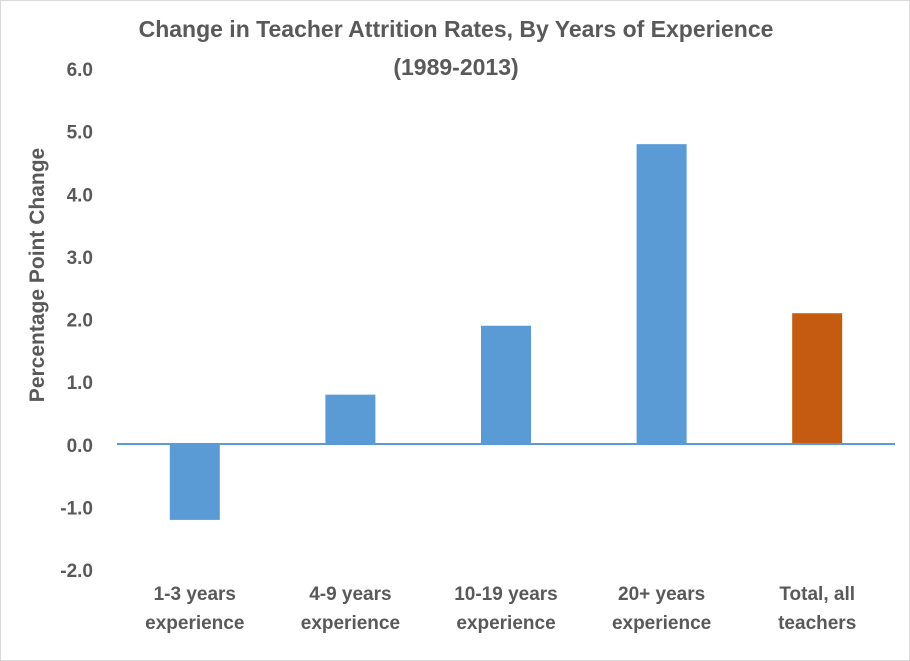 The height and width of the screenshot is (661, 910). Describe the element at coordinates (195, 594) in the screenshot. I see `x-category-label: 1-3 years` at that location.